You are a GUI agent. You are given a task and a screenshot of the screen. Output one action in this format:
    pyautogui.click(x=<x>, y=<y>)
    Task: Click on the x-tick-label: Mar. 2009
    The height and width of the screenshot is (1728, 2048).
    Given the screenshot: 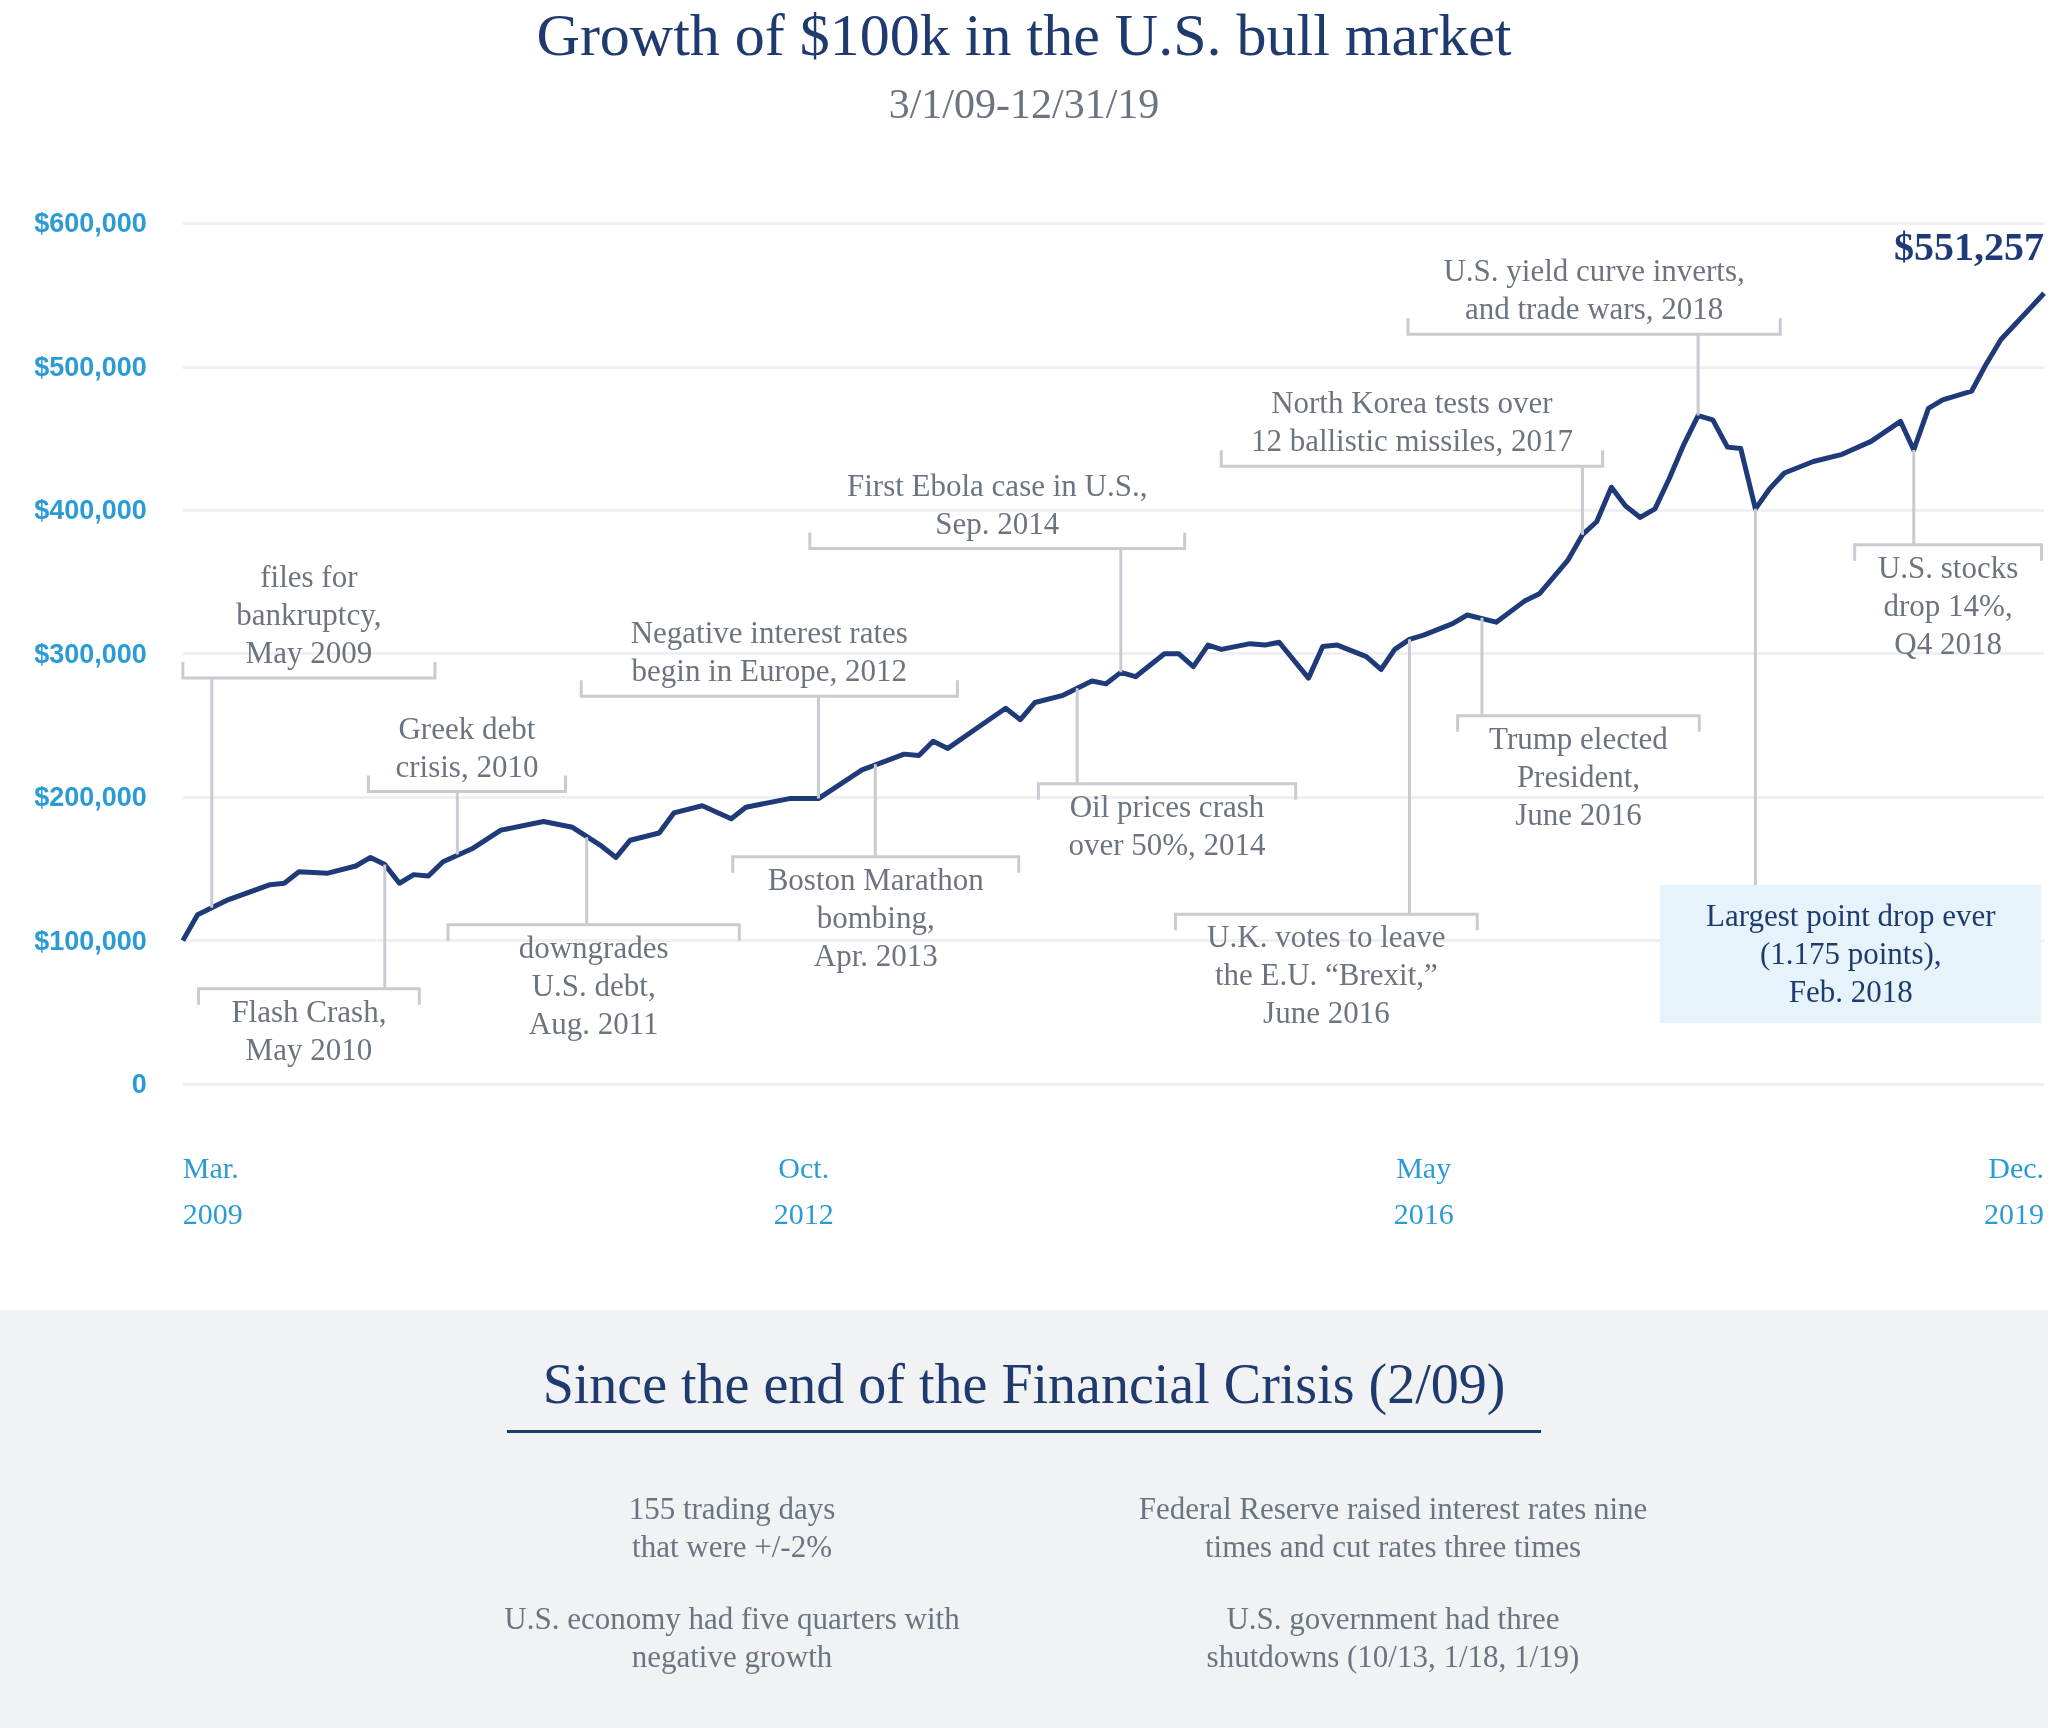 What is the action you would take?
    pyautogui.click(x=212, y=1190)
    